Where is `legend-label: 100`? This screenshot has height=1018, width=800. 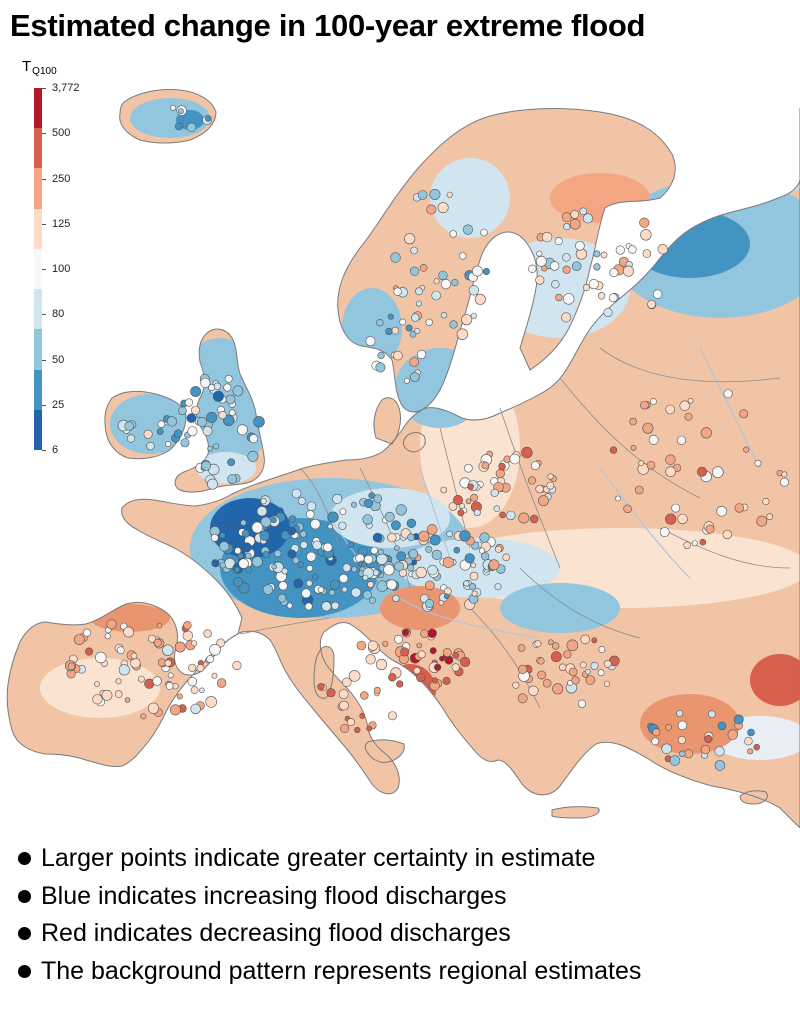
legend-label: 100 is located at coordinates (61, 269).